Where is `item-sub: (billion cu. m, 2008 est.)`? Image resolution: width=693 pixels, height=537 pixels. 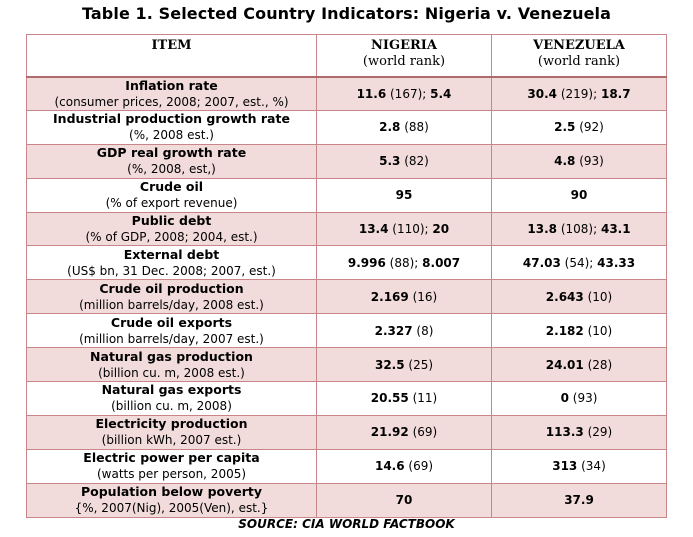 item-sub: (billion cu. m, 2008 est.) is located at coordinates (171, 372).